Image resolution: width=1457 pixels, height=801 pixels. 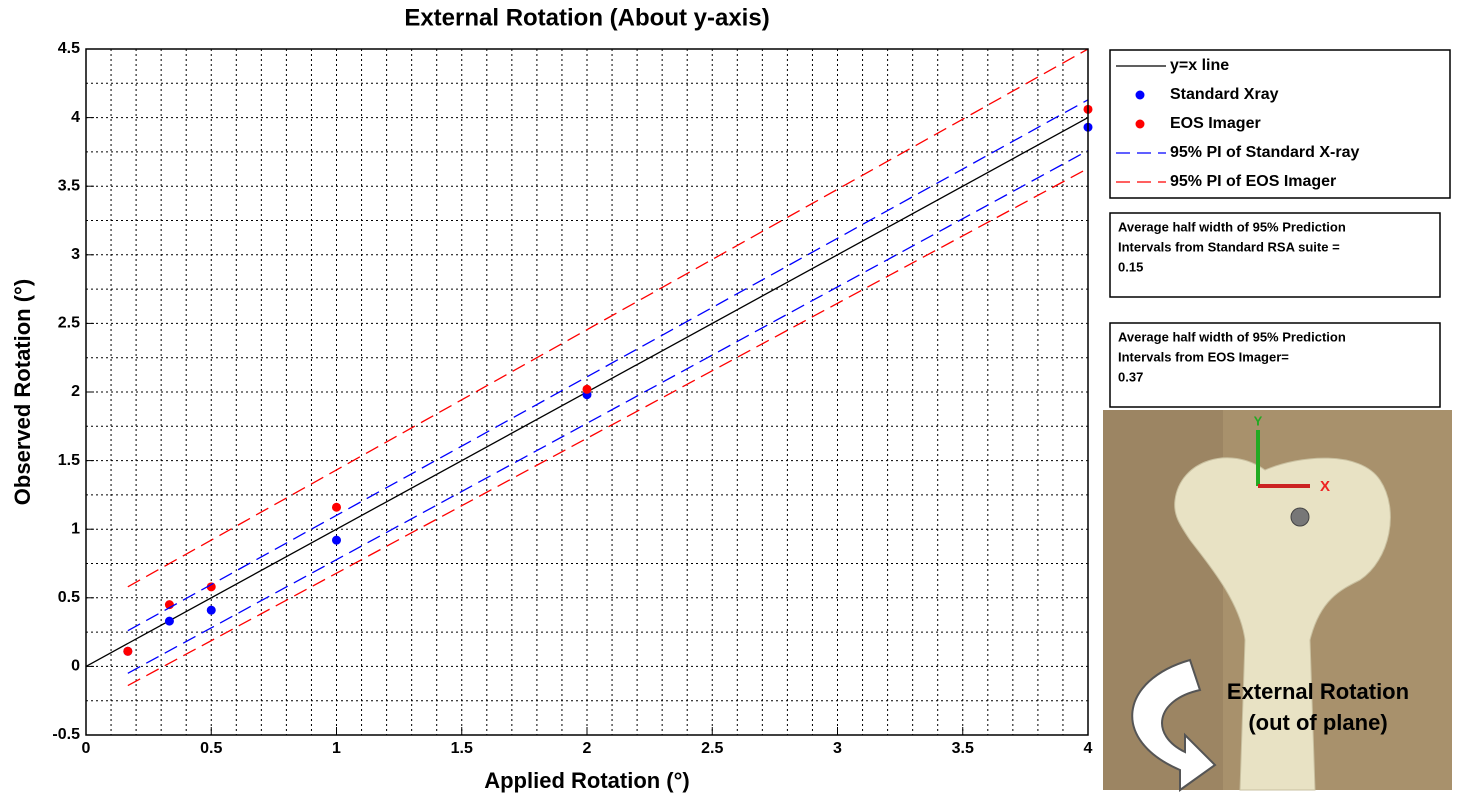 I want to click on axis-y-label: Y, so click(x=1258, y=420).